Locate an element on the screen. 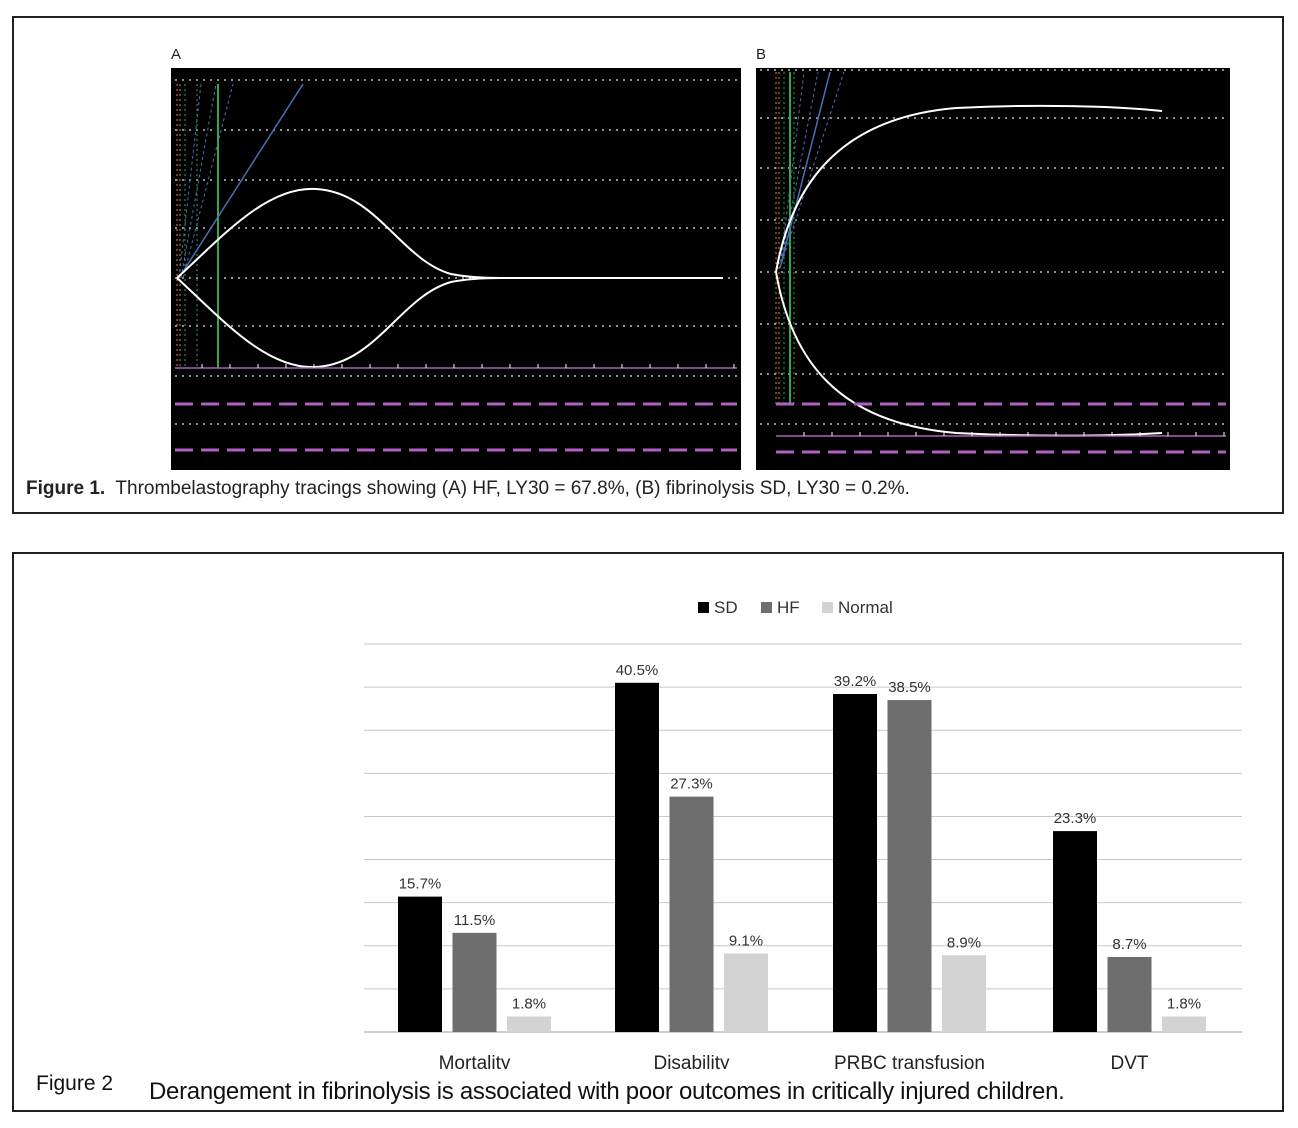 Image resolution: width=1298 pixels, height=1128 pixels. chart-legend: SD HF Normal is located at coordinates (795, 607).